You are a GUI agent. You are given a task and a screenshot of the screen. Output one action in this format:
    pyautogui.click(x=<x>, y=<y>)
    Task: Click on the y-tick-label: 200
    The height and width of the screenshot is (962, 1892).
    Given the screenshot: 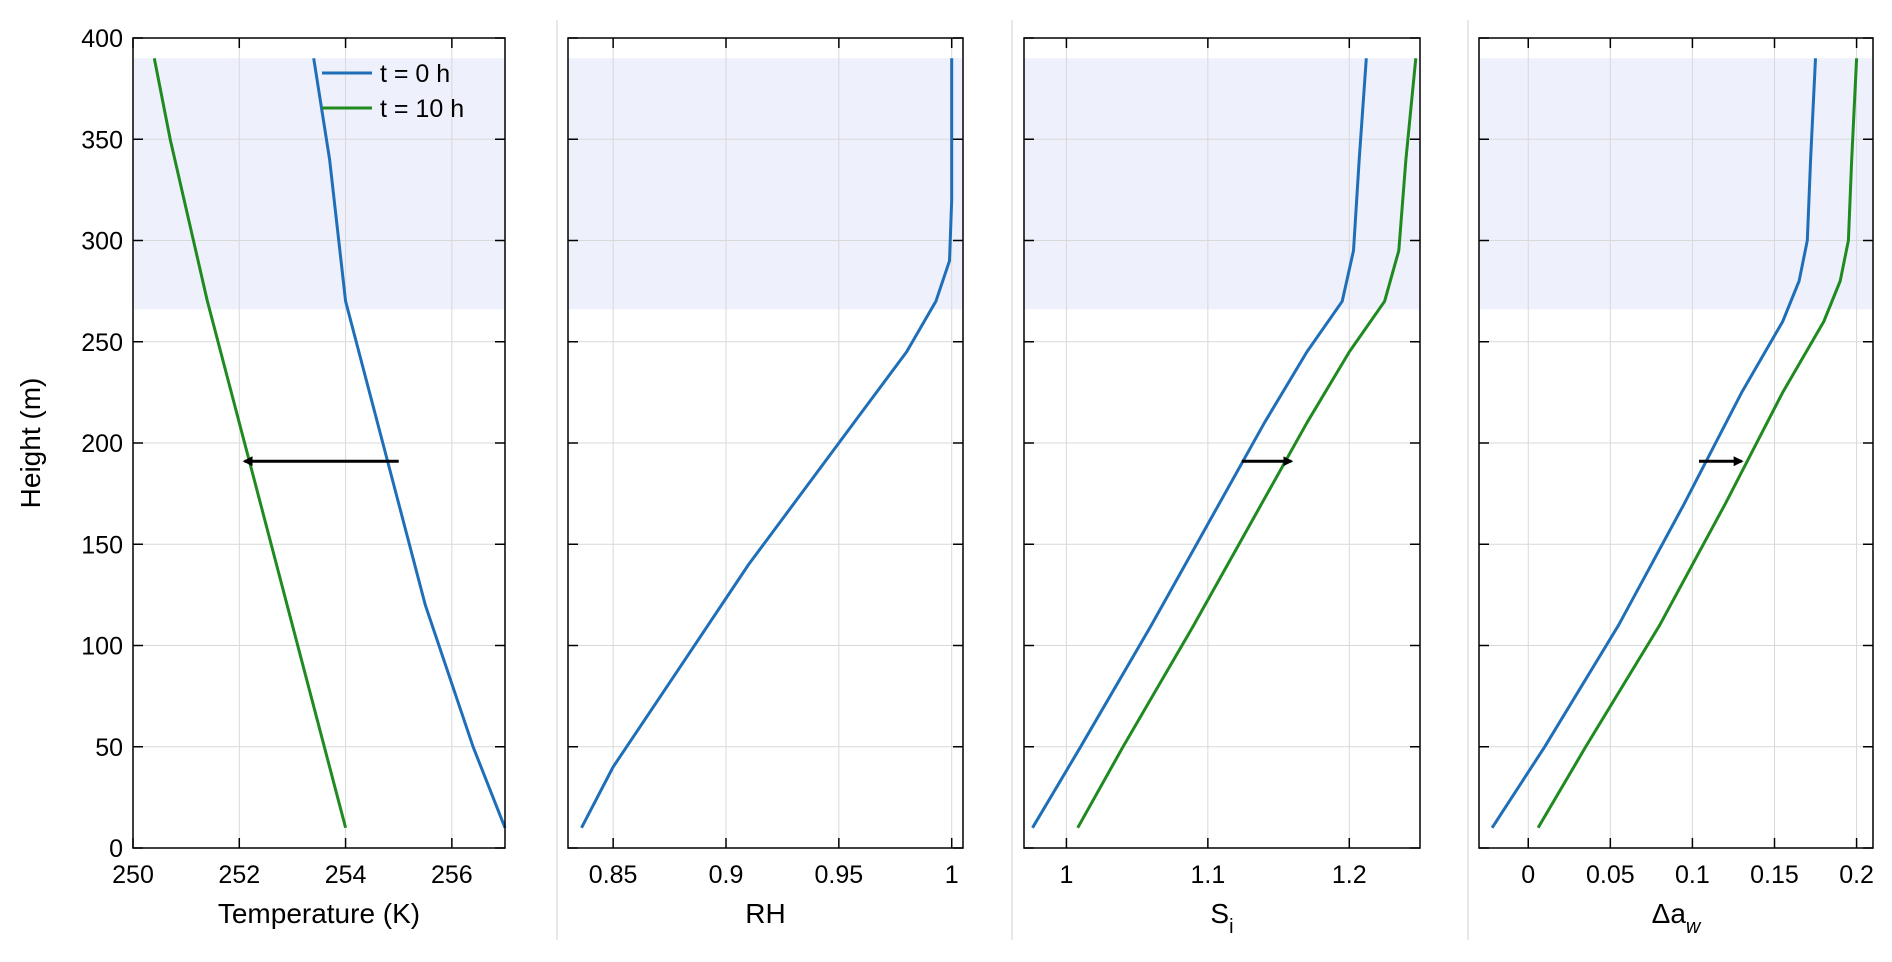 What is the action you would take?
    pyautogui.click(x=102, y=444)
    